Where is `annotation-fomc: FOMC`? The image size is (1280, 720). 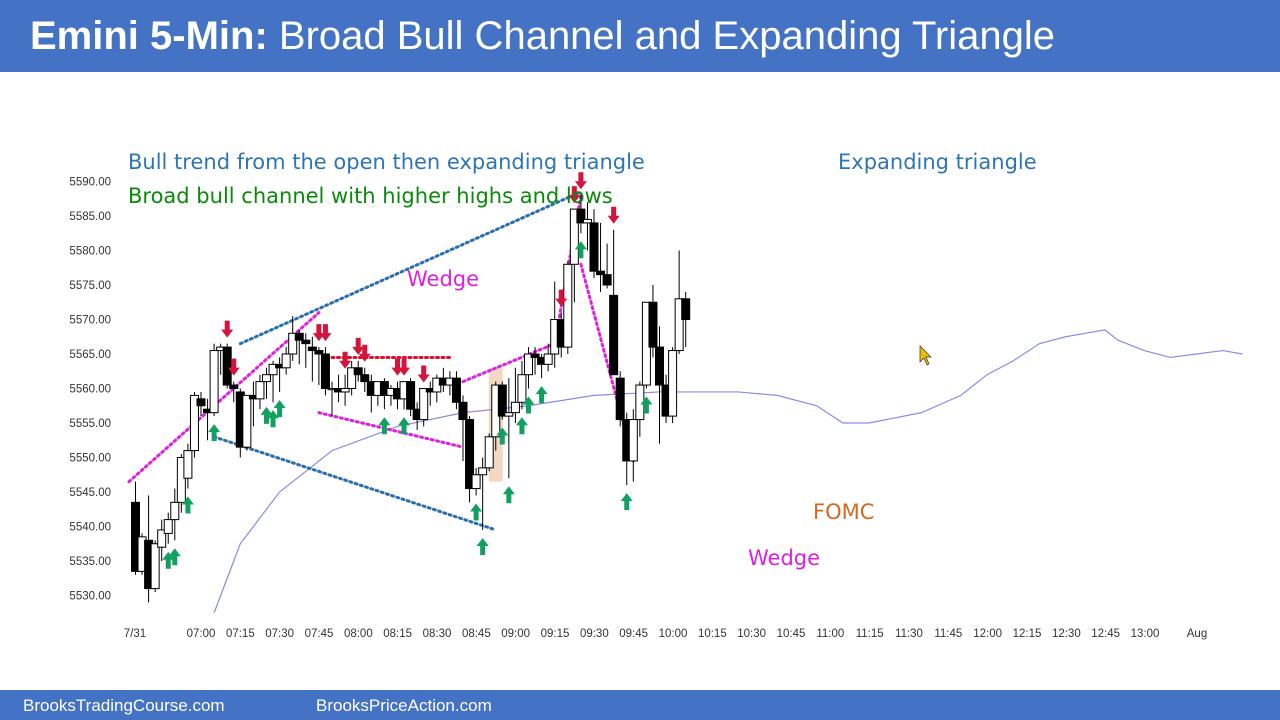
annotation-fomc: FOMC is located at coordinates (843, 512).